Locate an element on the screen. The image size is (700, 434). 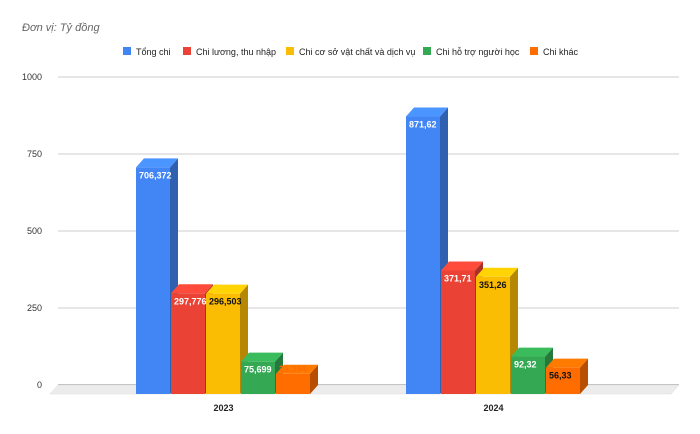
bar-top-chi-ho-tro-nguoi-hoc-2024 is located at coordinates (532, 352).